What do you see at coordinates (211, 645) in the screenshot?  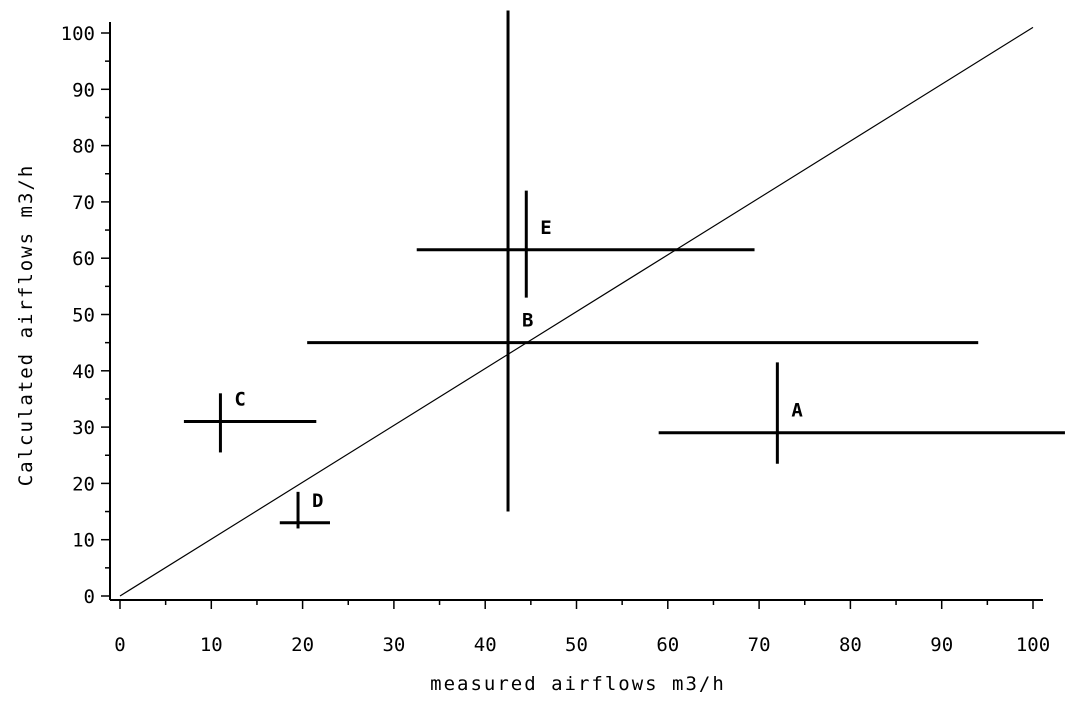 I see `x-tick-label: 10` at bounding box center [211, 645].